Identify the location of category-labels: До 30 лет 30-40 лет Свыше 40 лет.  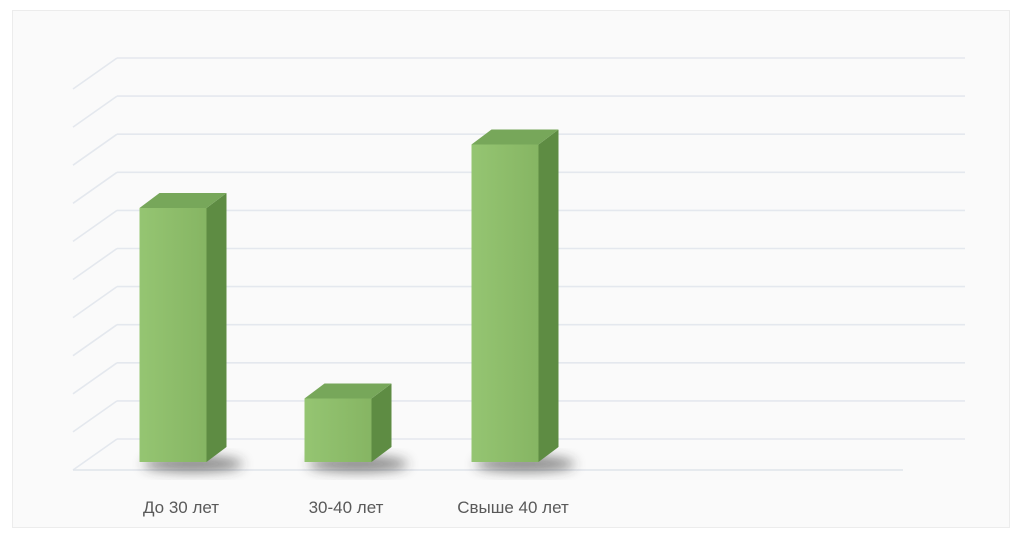
(356, 507).